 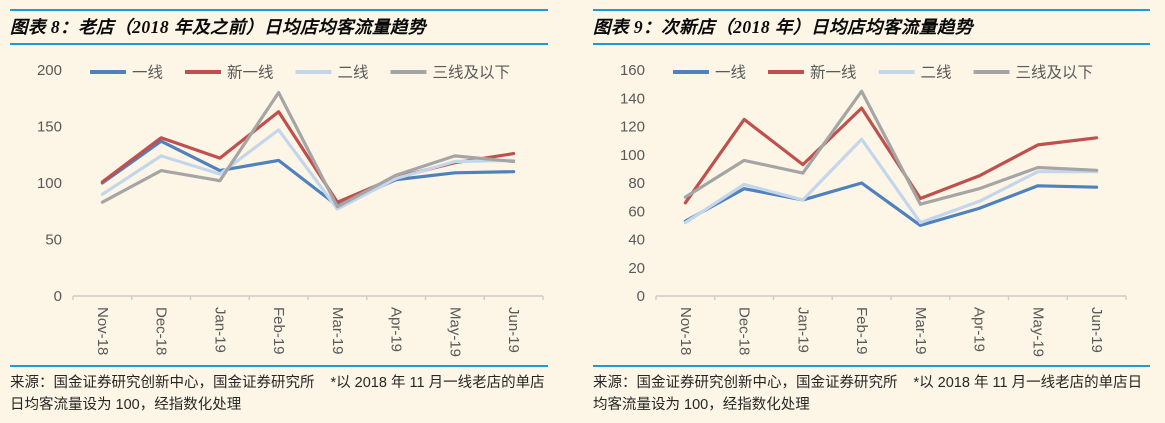 I want to click on y-axis-tick-label: 20, so click(x=636, y=268).